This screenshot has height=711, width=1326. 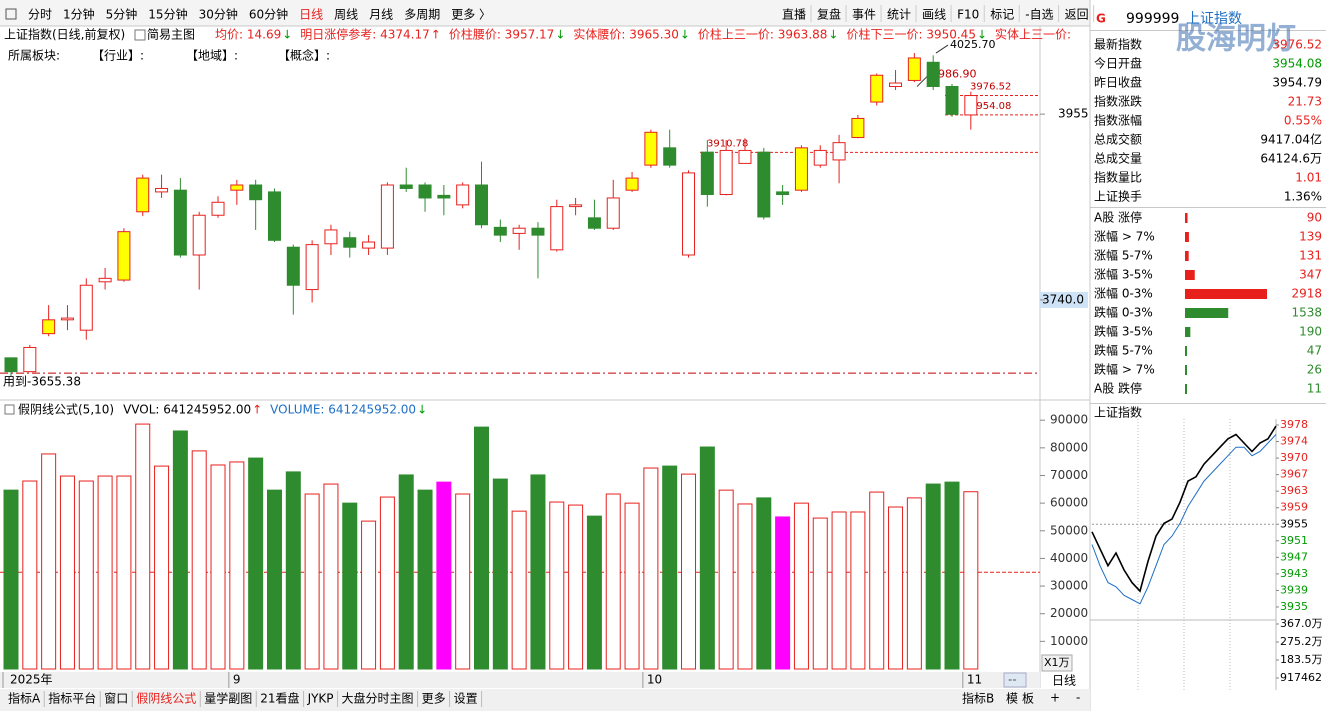 What do you see at coordinates (72, 698) in the screenshot?
I see `bottom-tab: 指标平台` at bounding box center [72, 698].